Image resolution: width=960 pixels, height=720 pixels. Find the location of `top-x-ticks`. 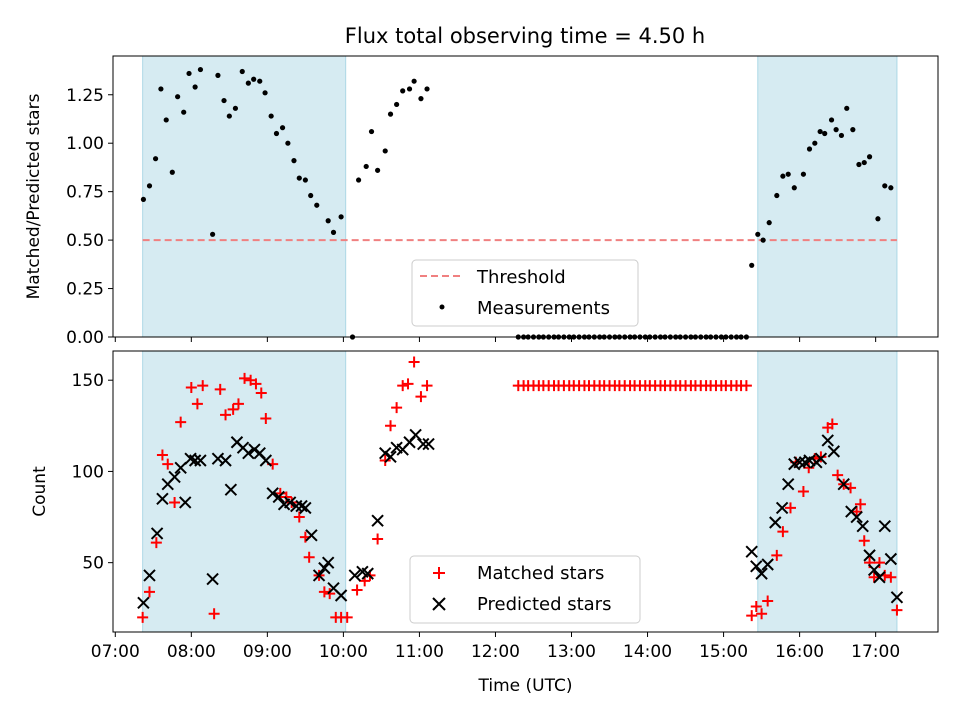

top-x-ticks is located at coordinates (495, 339).